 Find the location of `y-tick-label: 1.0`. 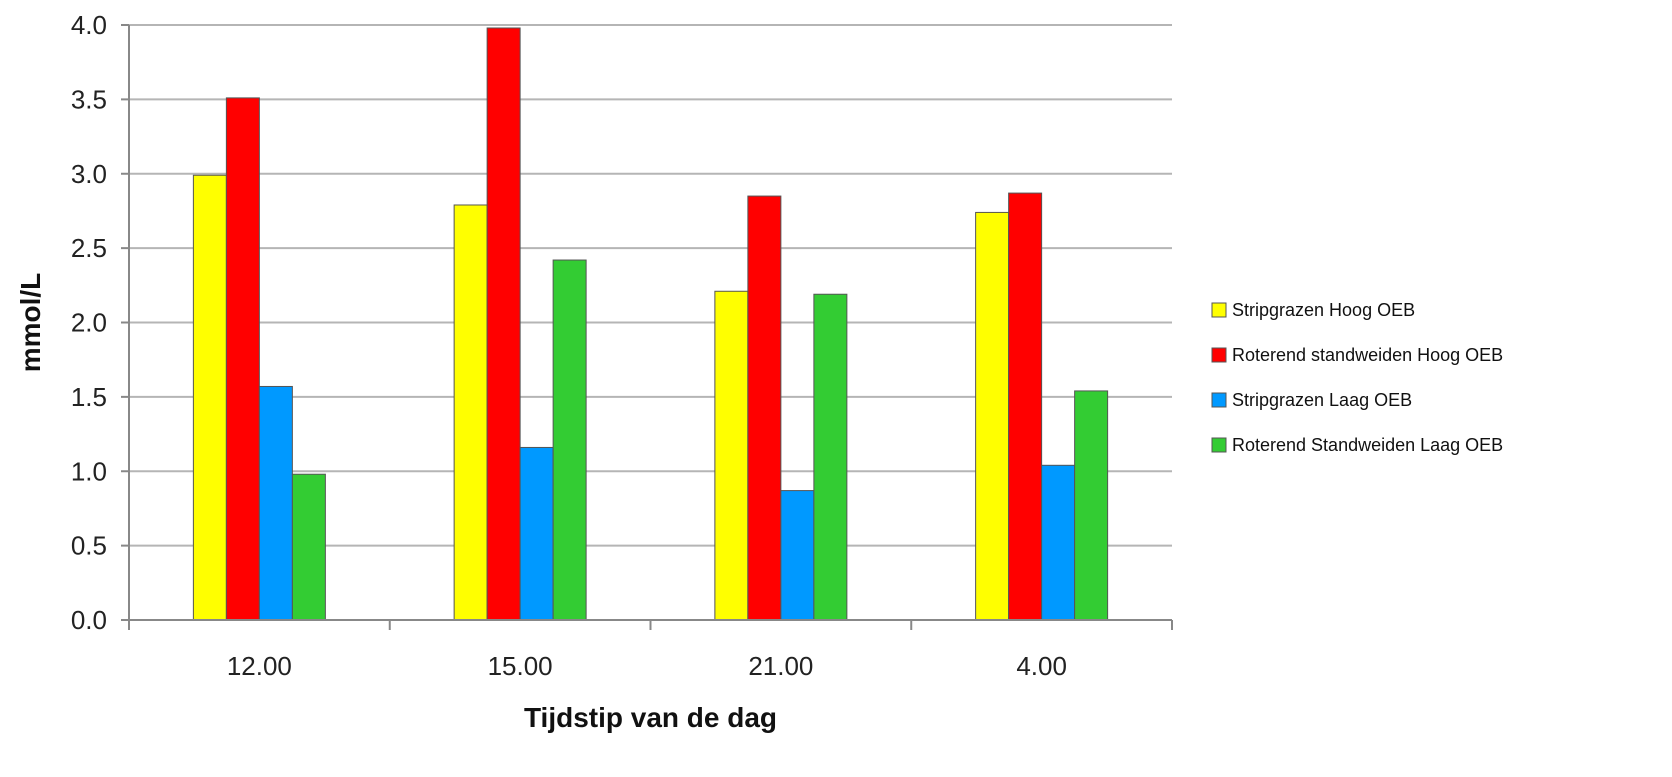

y-tick-label: 1.0 is located at coordinates (89, 471).